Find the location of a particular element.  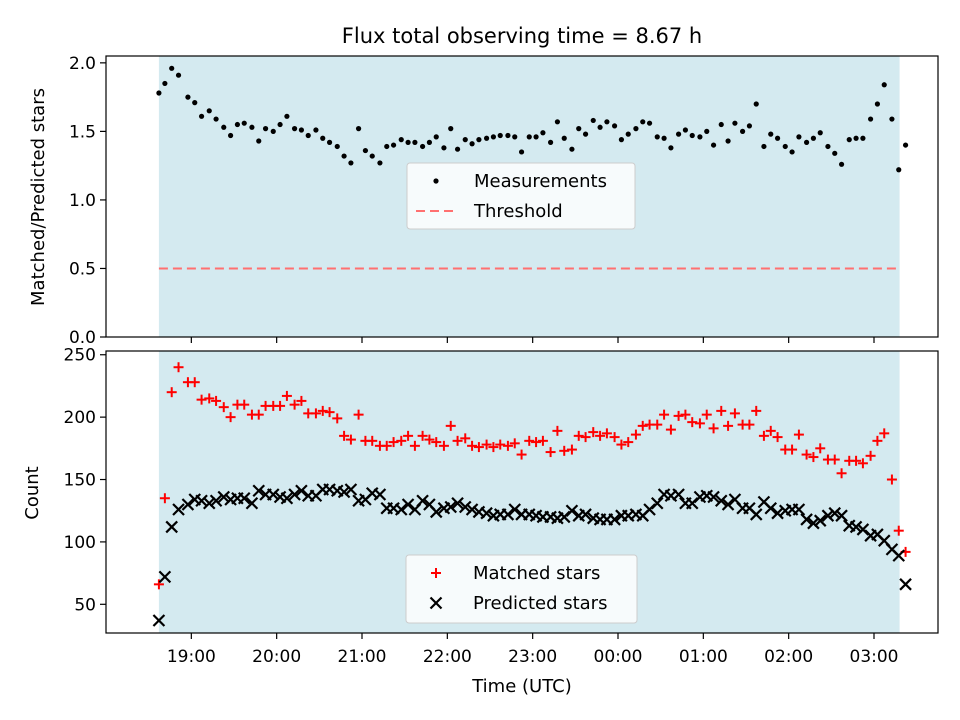

threshold-legend-label: Threshold is located at coordinates (518, 211).